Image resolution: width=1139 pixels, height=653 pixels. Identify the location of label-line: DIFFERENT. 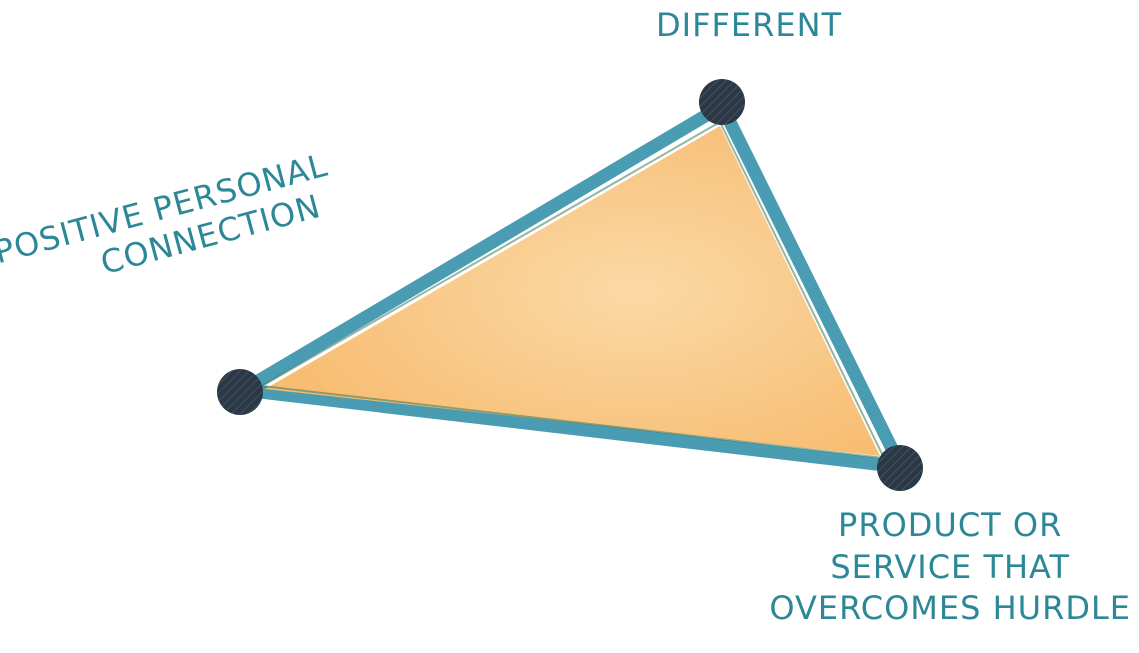
(749, 25).